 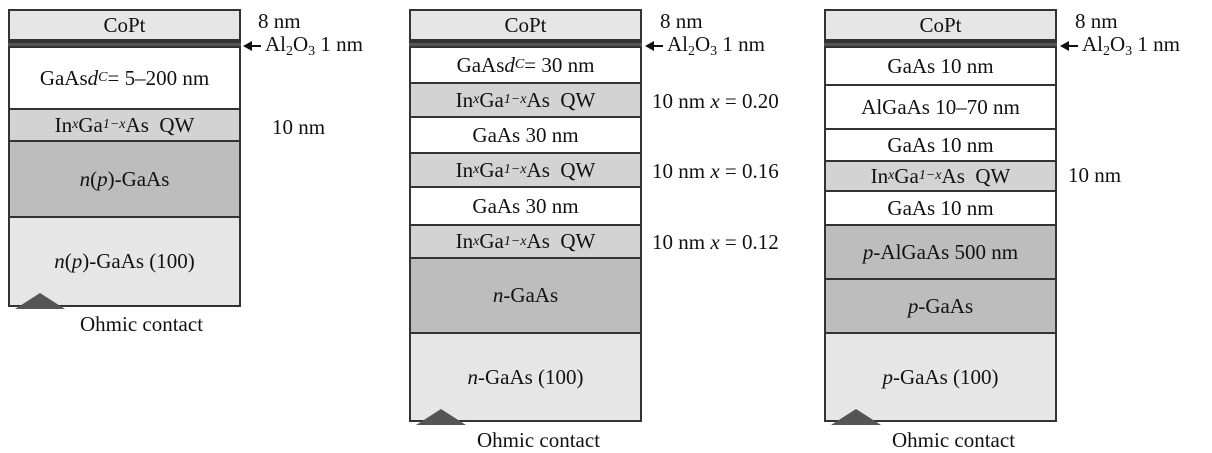 What do you see at coordinates (715, 242) in the screenshot?
I see `qw3-note: 10 nm x = 0.12` at bounding box center [715, 242].